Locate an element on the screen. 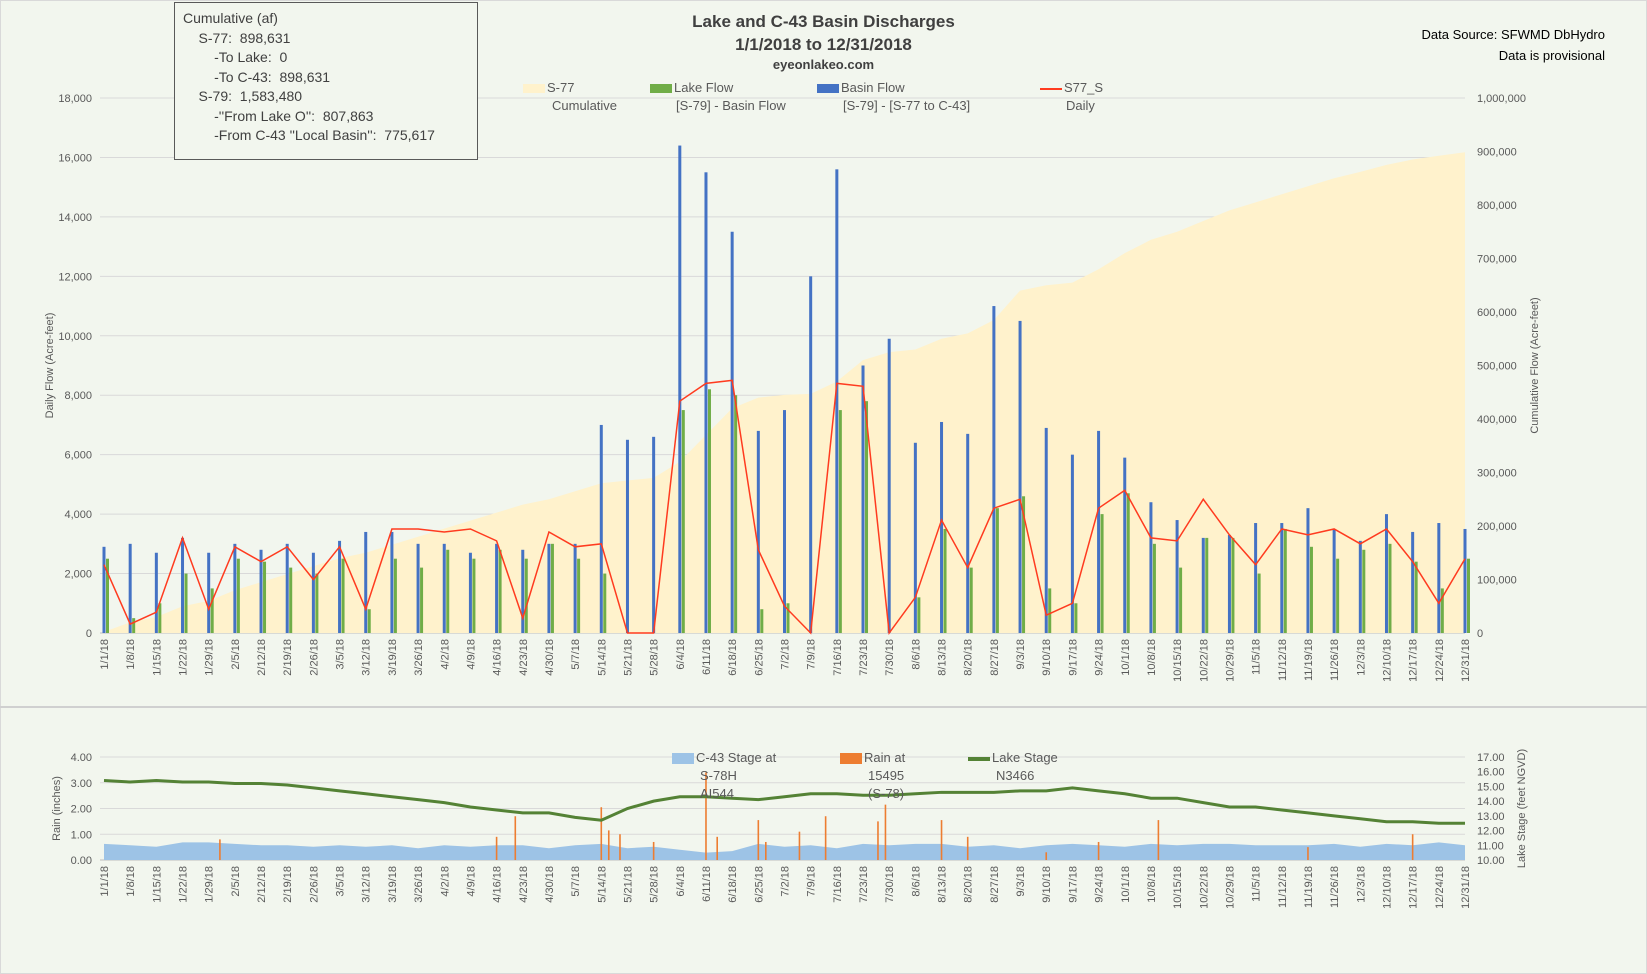 The image size is (1647, 974). y-tick-label: 2.00 is located at coordinates (81, 810).